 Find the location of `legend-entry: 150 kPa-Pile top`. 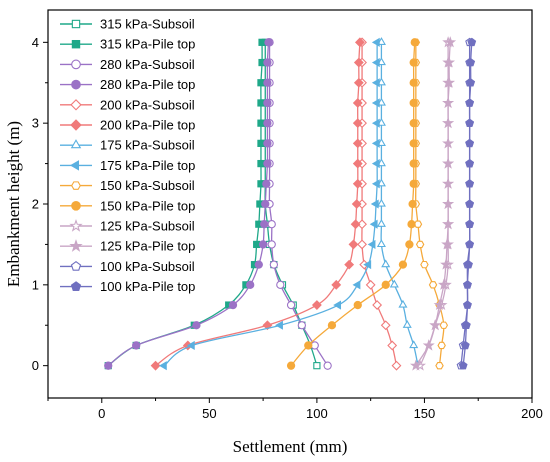

legend-entry: 150 kPa-Pile top is located at coordinates (127, 205).